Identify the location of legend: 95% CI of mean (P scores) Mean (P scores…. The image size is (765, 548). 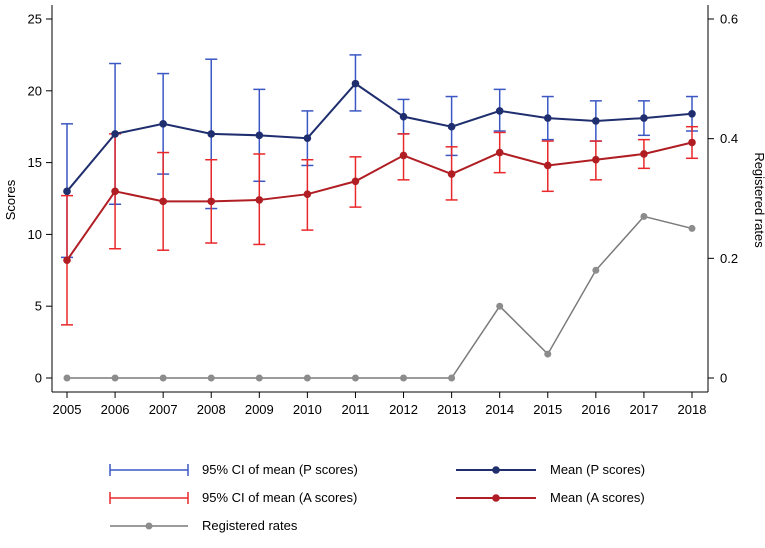
(377, 497).